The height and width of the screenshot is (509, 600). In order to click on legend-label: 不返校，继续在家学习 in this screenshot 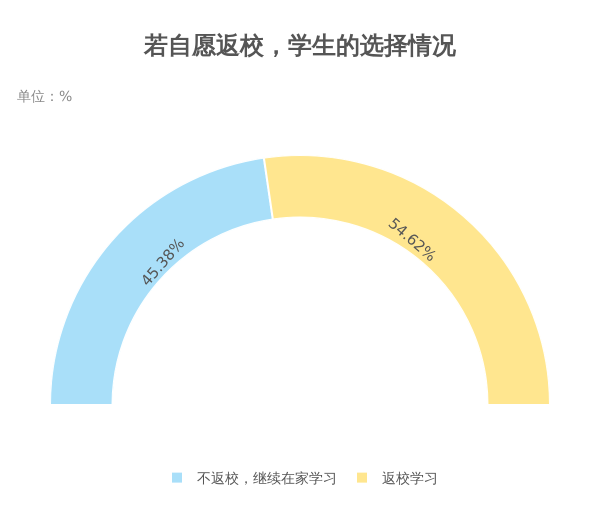, I will do `click(267, 479)`.